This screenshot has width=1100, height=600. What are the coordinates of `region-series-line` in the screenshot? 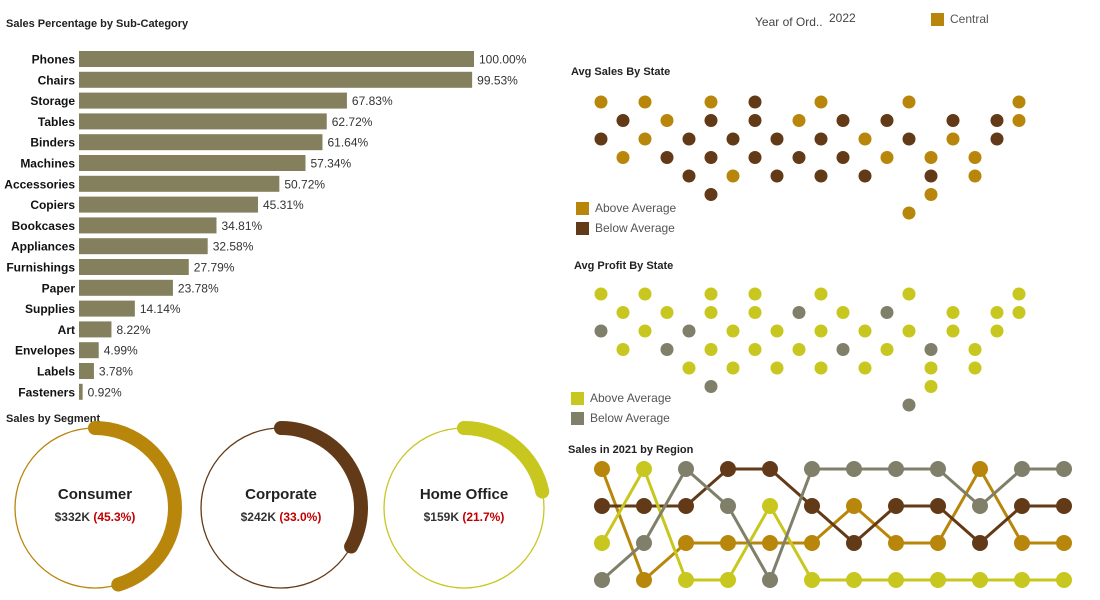 It's located at (833, 506).